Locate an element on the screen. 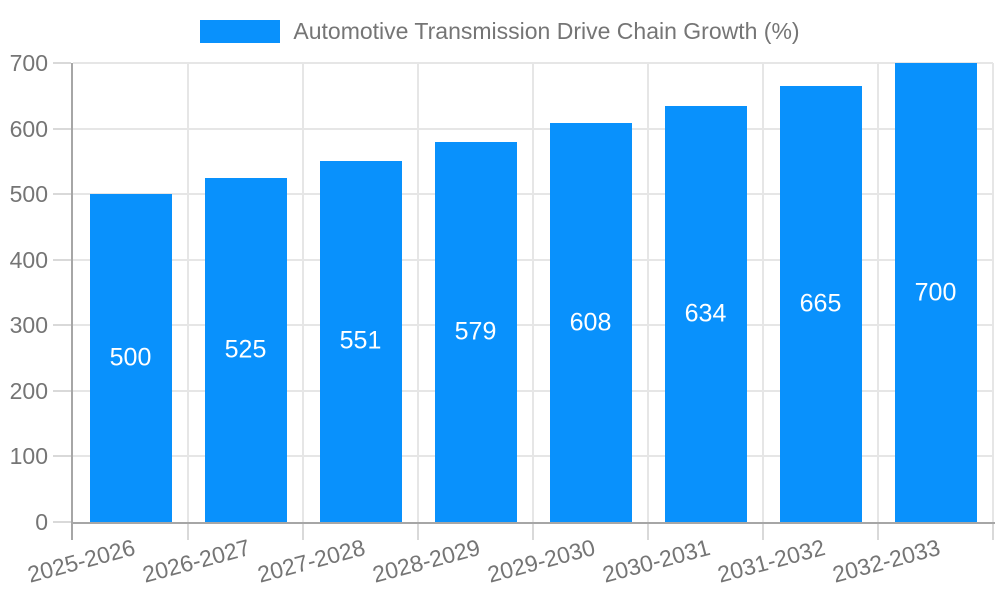 The height and width of the screenshot is (600, 1000). x-axis-tick-label: 2032-2033 is located at coordinates (886, 561).